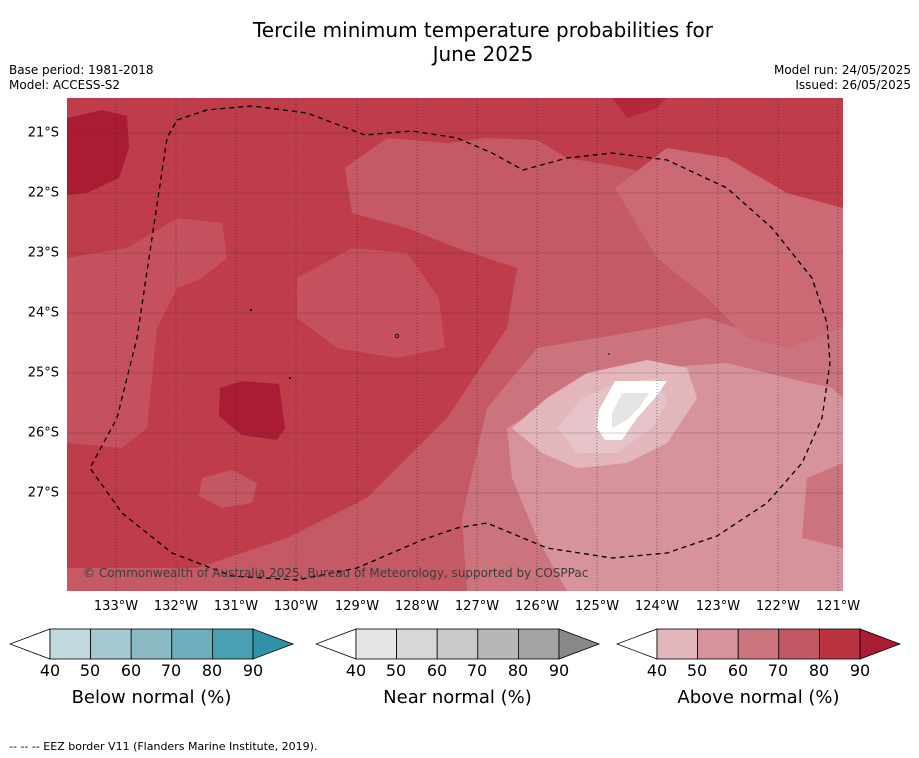  Describe the element at coordinates (176, 606) in the screenshot. I see `lon-label: 132°W` at that location.